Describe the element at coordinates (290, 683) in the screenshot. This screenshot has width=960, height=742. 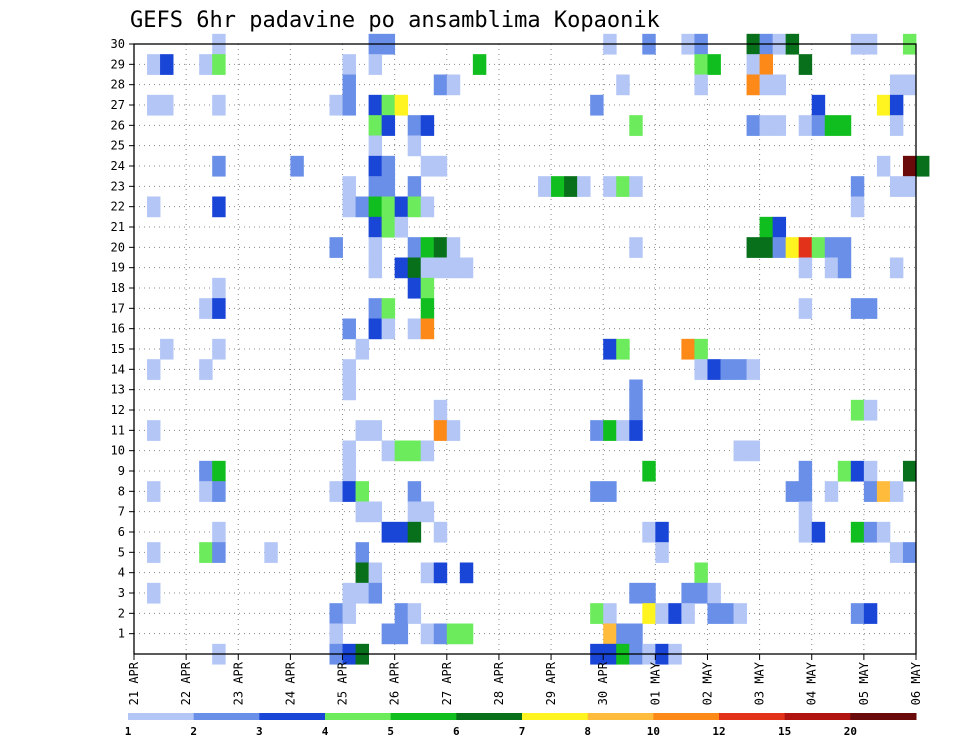
I see `x-tick-label: 24 APR` at that location.